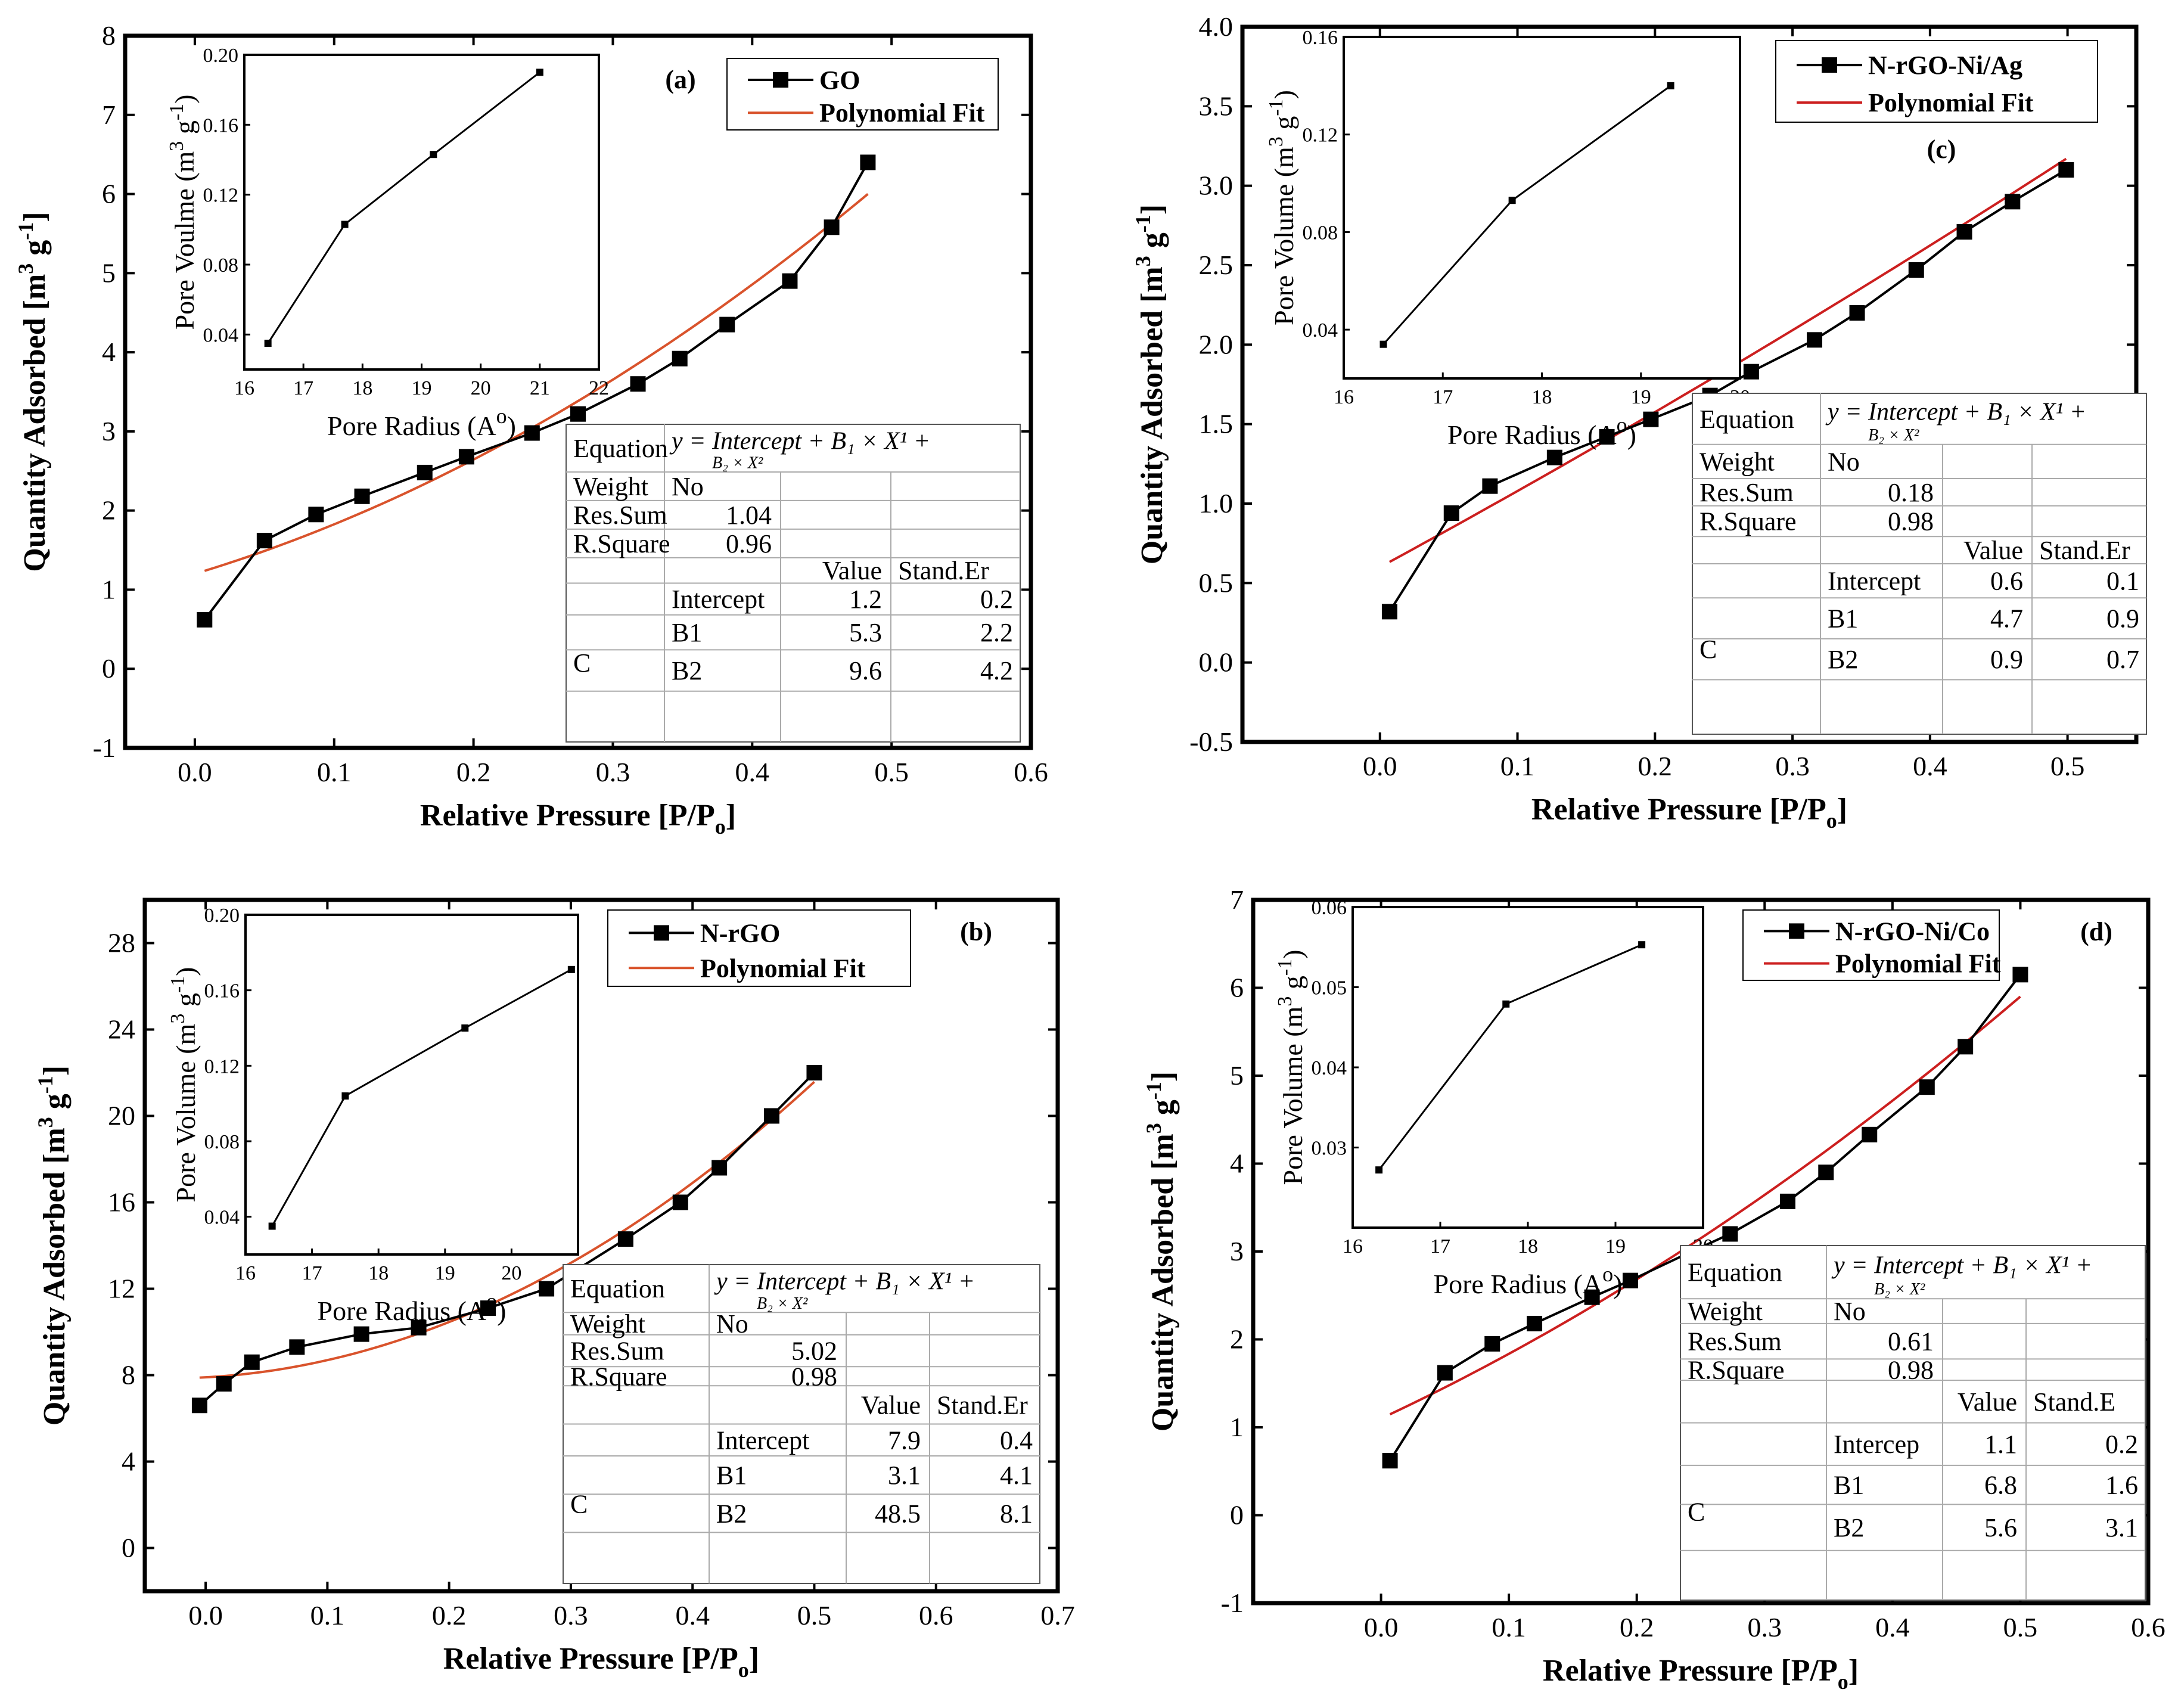 The width and height of the screenshot is (2178, 1708). I want to click on table-param-stderr: 0.4, so click(1017, 1441).